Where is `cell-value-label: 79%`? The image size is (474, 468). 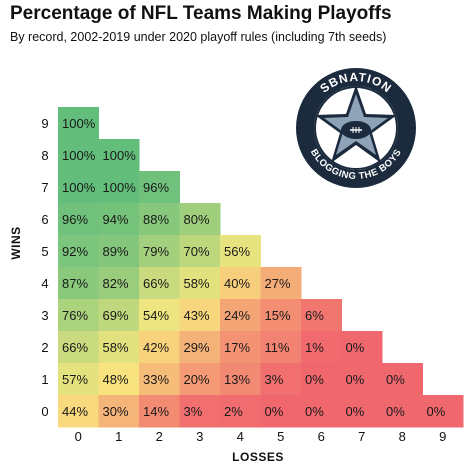
cell-value-label: 79% is located at coordinates (156, 251).